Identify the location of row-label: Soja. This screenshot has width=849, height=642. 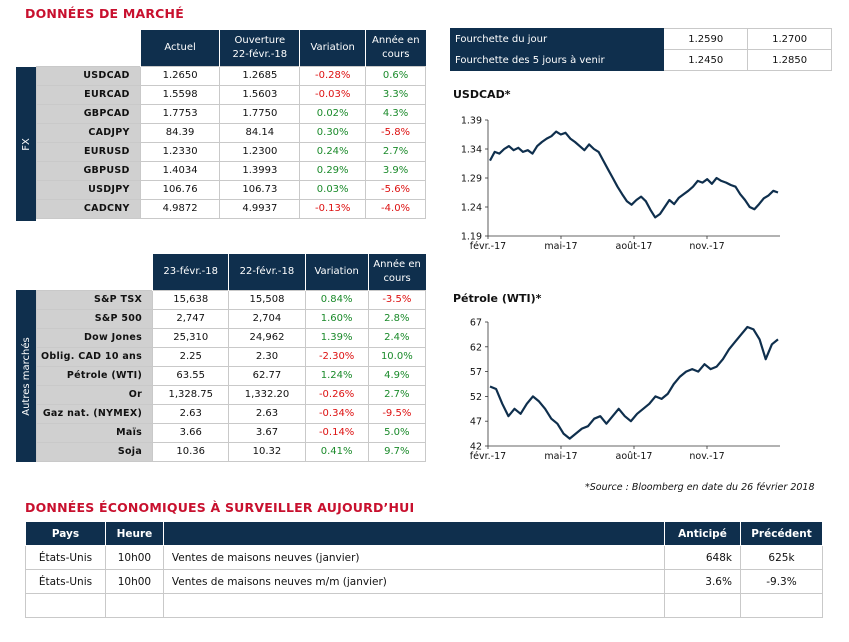
(94, 451).